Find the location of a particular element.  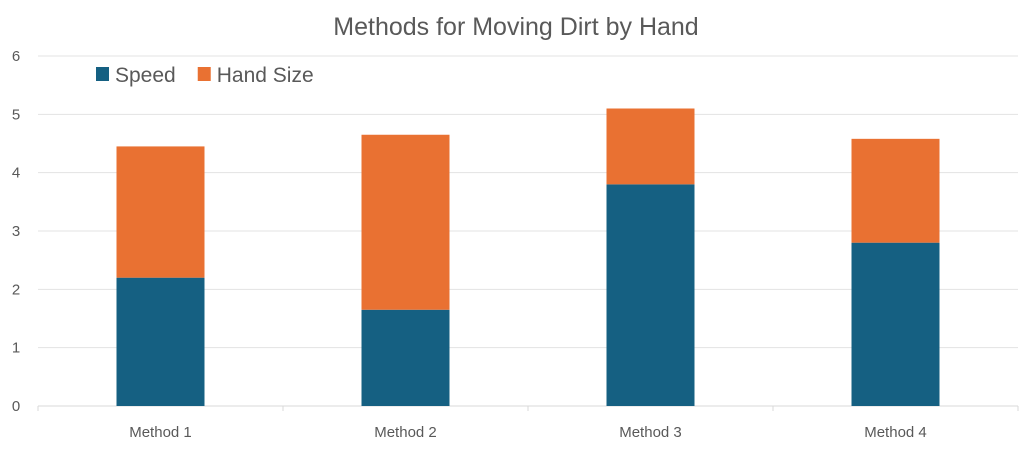

y-tick-label: 1 is located at coordinates (16, 348).